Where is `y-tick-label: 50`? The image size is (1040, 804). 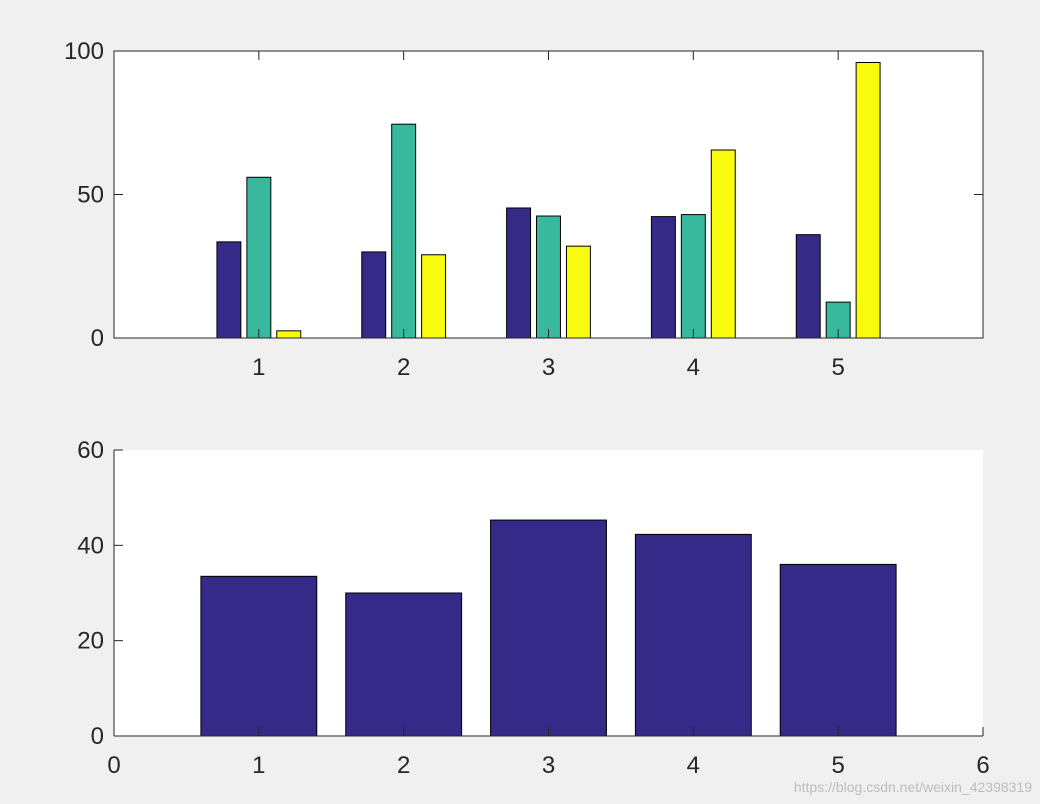 y-tick-label: 50 is located at coordinates (90, 195).